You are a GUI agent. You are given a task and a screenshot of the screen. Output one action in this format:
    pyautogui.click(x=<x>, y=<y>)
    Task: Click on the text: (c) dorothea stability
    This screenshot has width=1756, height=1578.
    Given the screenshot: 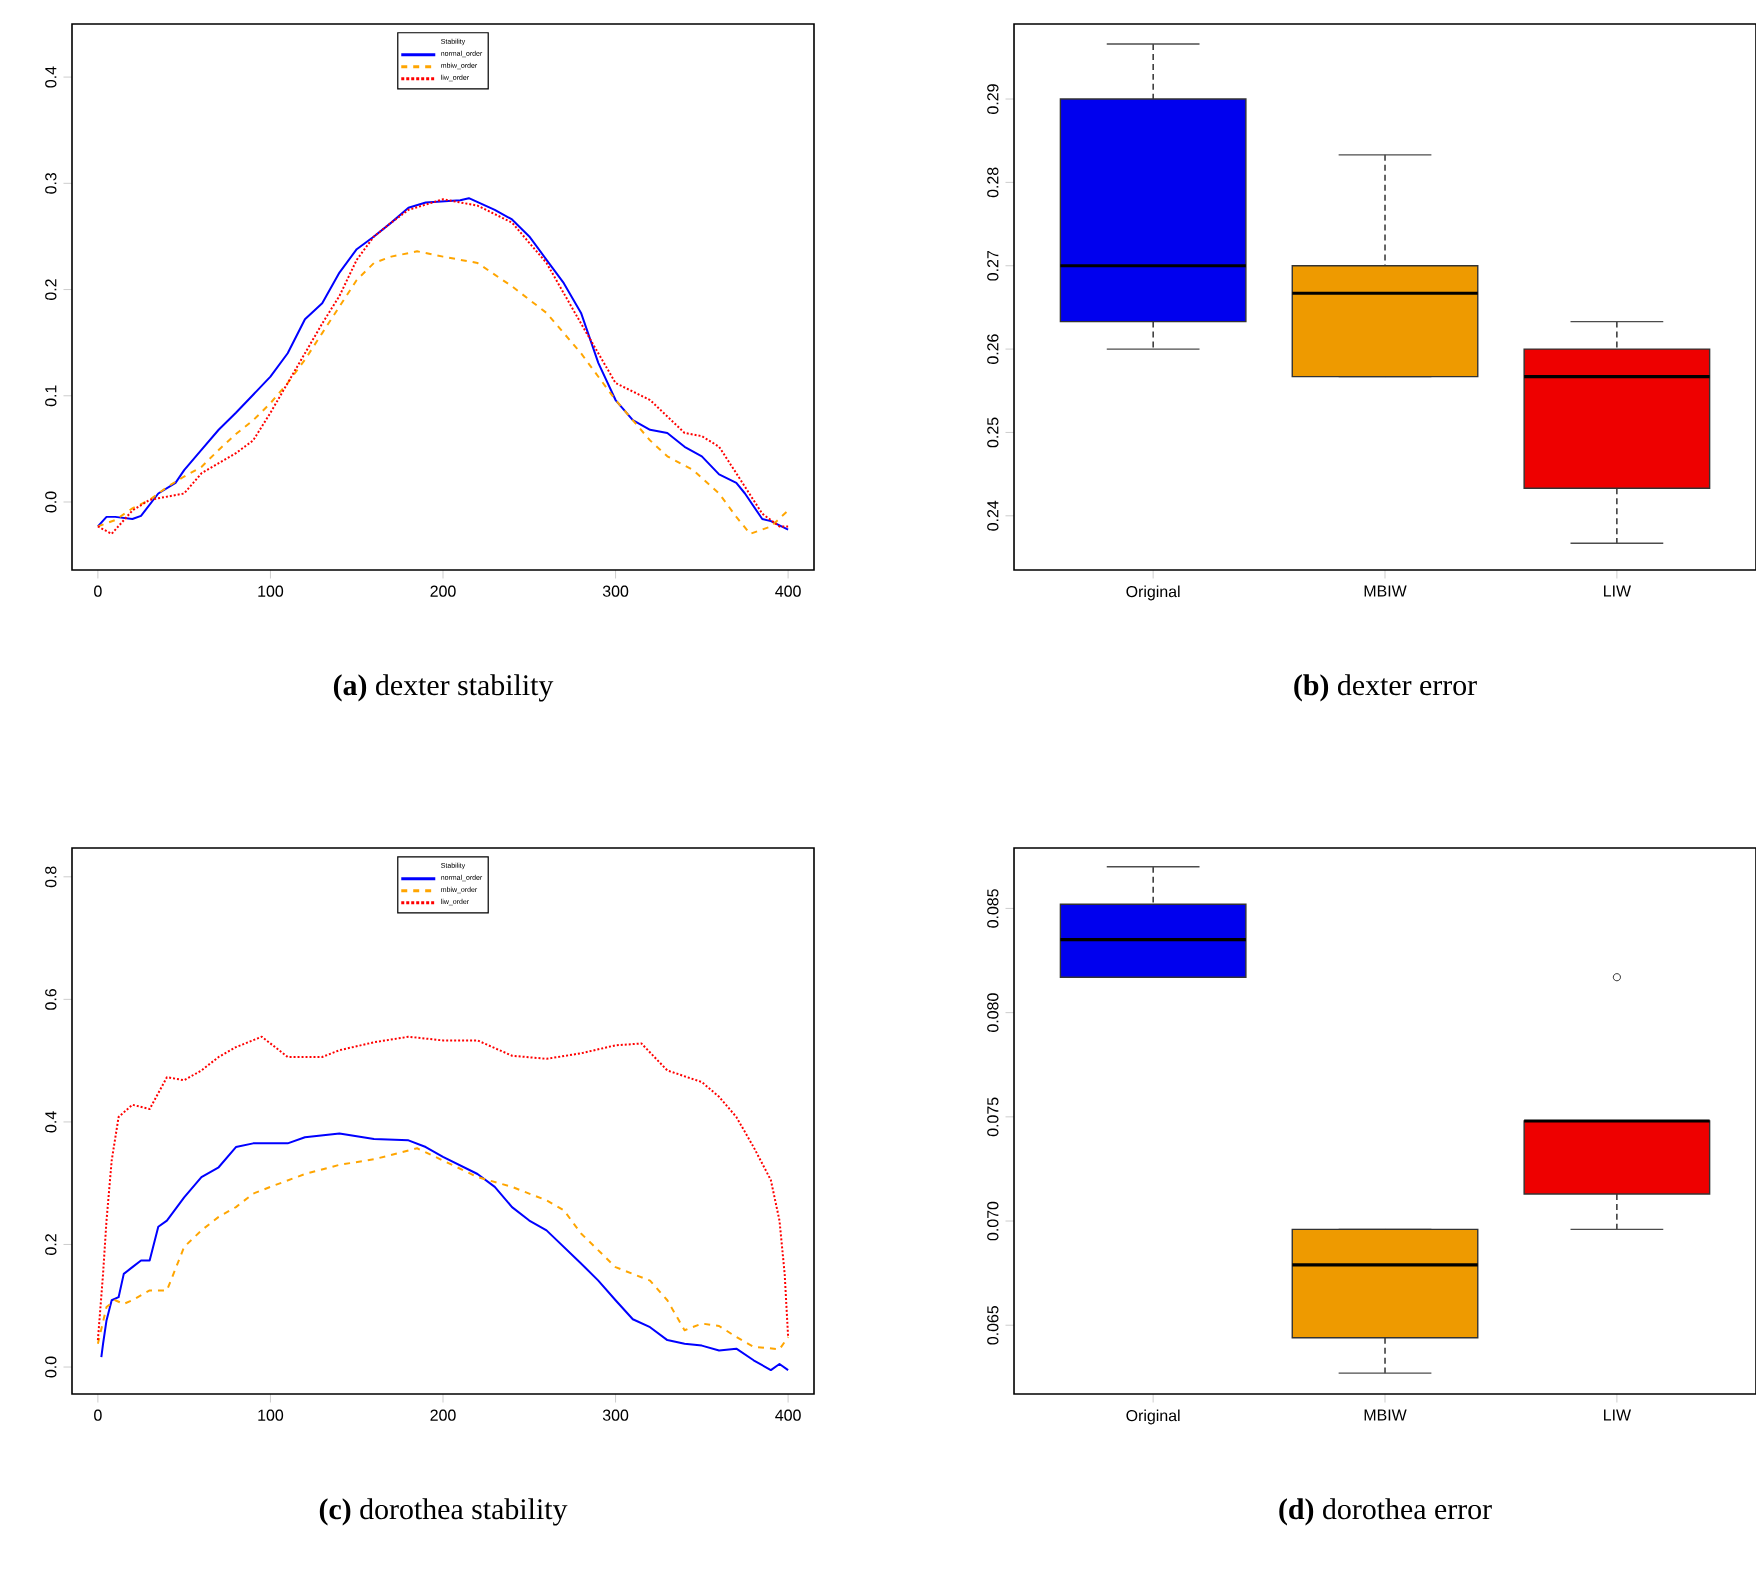 What is the action you would take?
    pyautogui.click(x=443, y=1512)
    